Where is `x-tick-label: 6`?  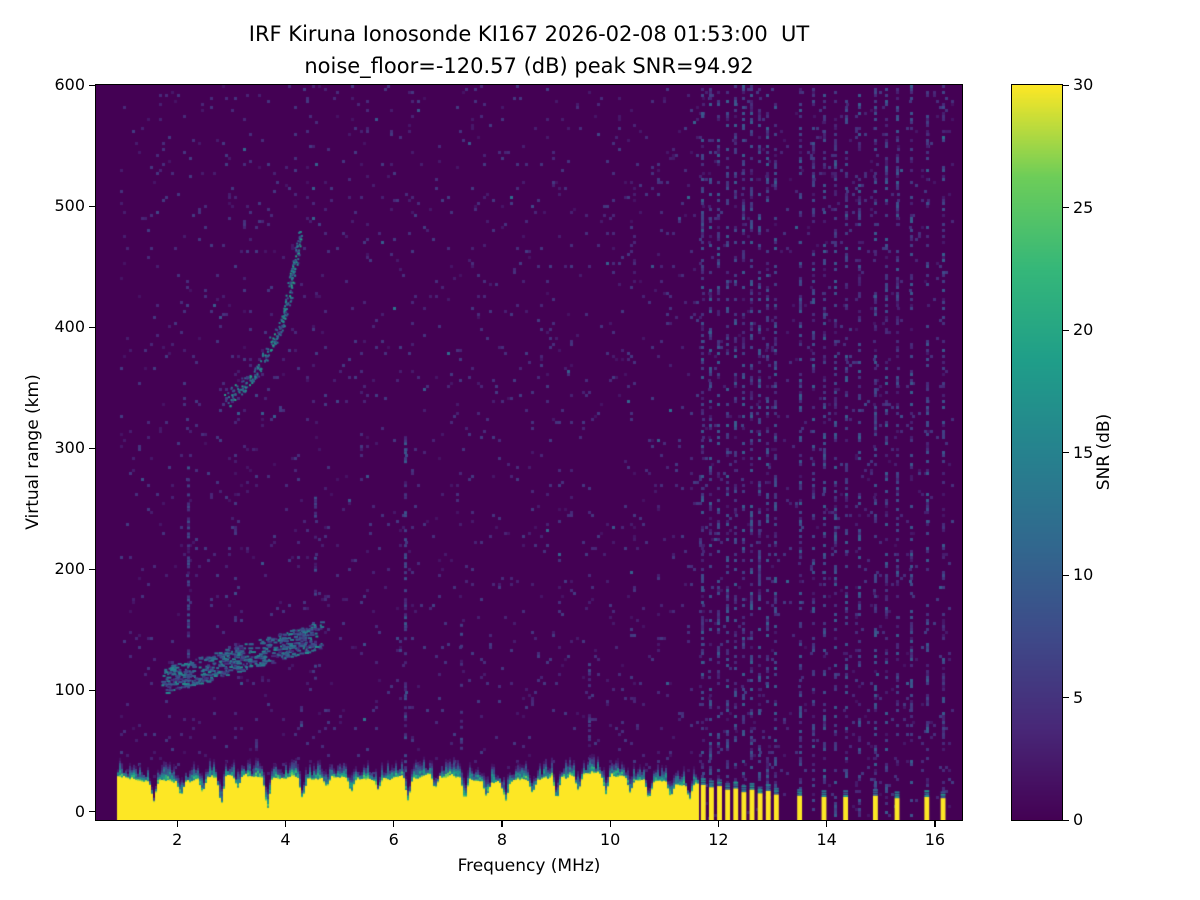
x-tick-label: 6 is located at coordinates (393, 839).